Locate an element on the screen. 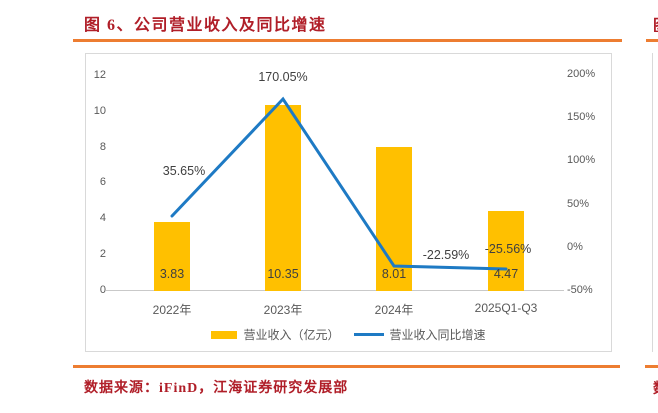 This screenshot has width=658, height=413. x-axis-label: 2022年 is located at coordinates (172, 310).